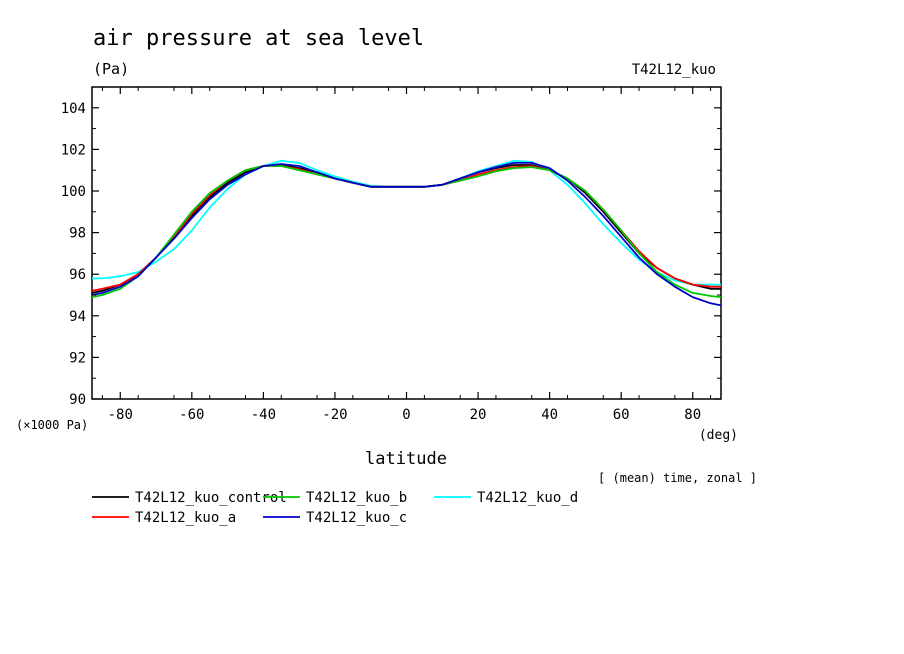  I want to click on x-tick-label: 20, so click(478, 415).